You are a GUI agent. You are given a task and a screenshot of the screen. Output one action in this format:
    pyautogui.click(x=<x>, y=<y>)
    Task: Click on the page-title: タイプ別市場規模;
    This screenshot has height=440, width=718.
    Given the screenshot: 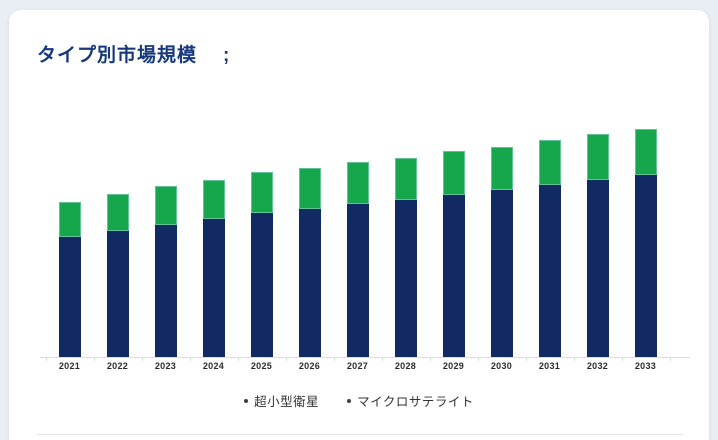 What is the action you would take?
    pyautogui.click(x=133, y=53)
    